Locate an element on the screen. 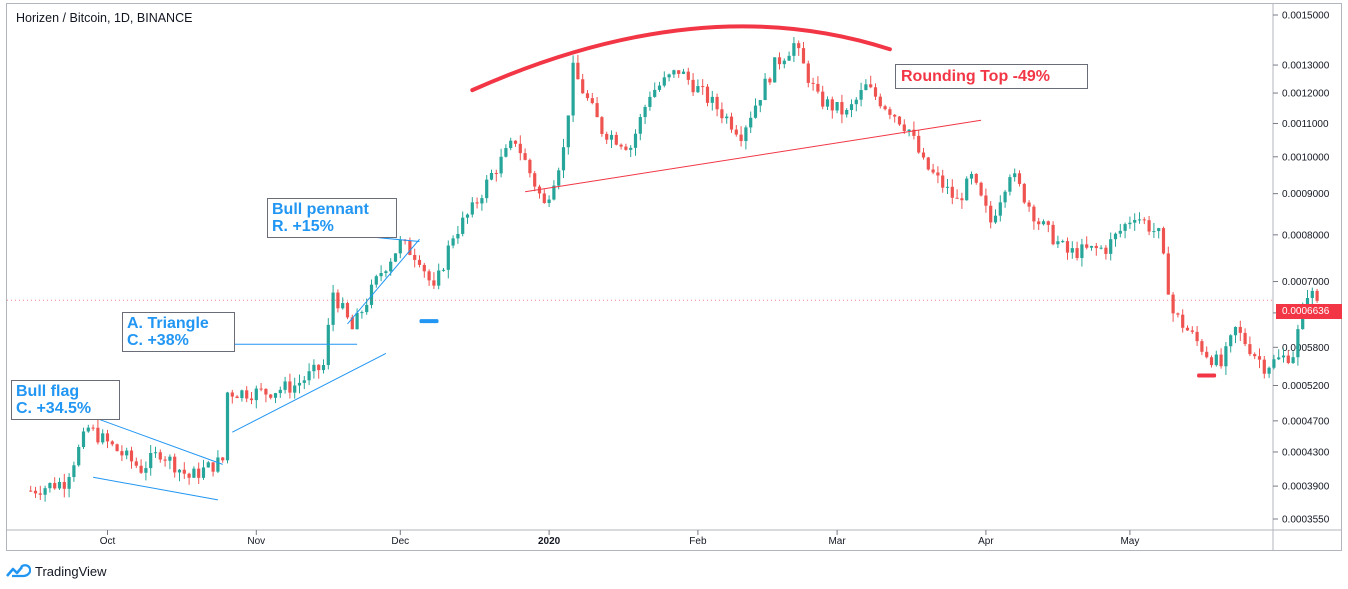 This screenshot has width=1348, height=589. pennant-label-line1: Bull pennant is located at coordinates (320, 209).